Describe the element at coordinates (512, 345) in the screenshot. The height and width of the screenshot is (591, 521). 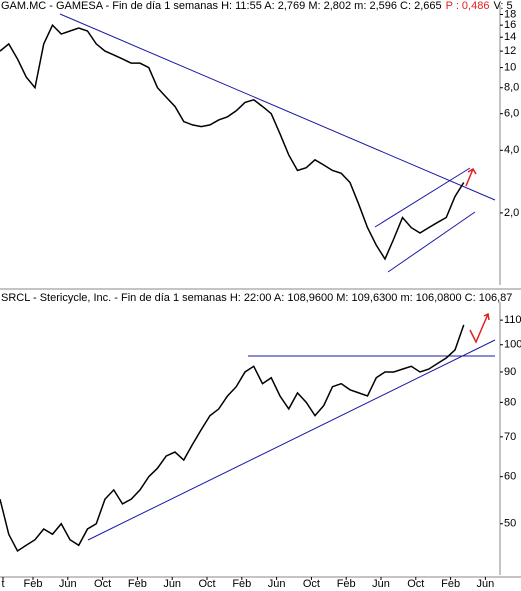
I see `y-tick-label: 100` at that location.